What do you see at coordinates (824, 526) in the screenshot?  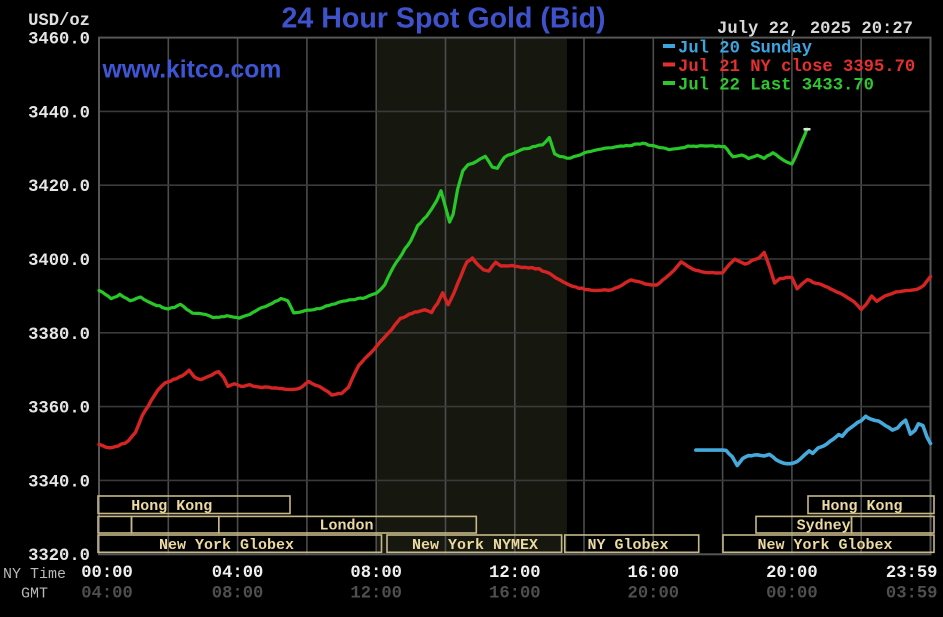 I see `svg-text: Sydney` at bounding box center [824, 526].